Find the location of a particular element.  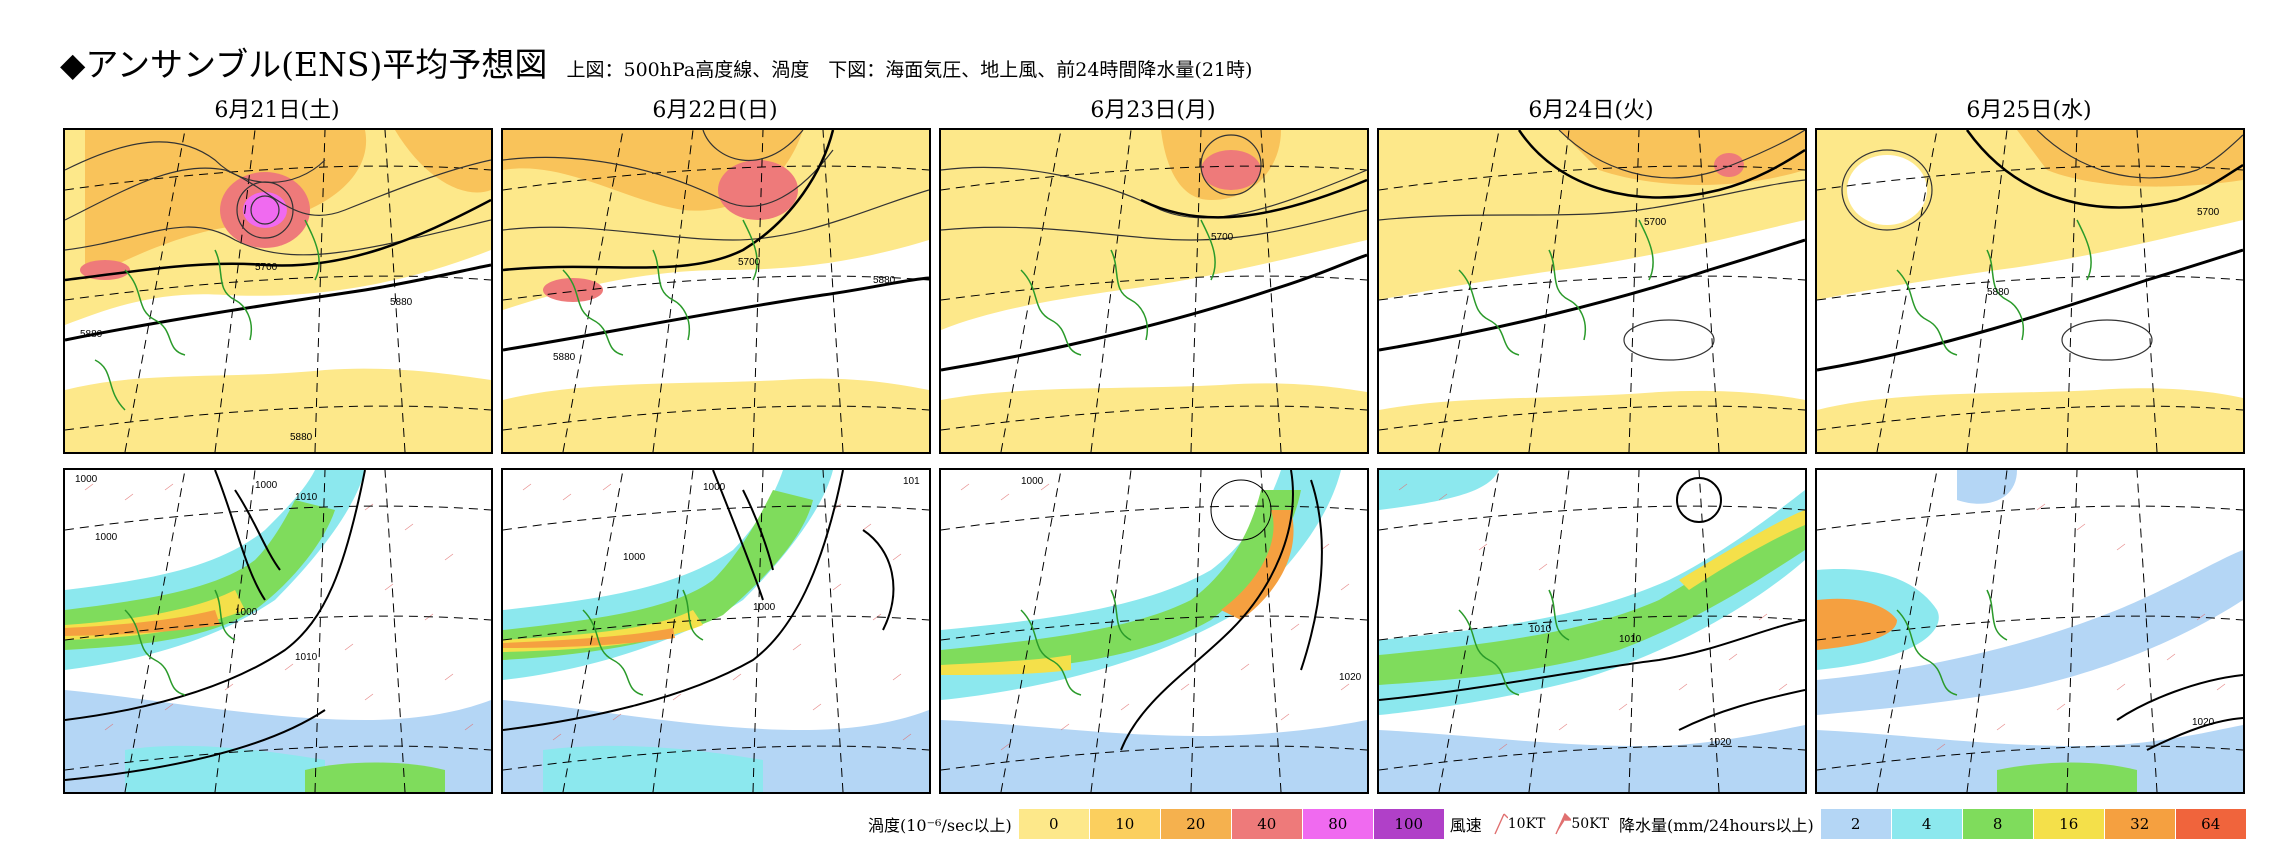

legend-precip-8: 8 is located at coordinates (1997, 824).